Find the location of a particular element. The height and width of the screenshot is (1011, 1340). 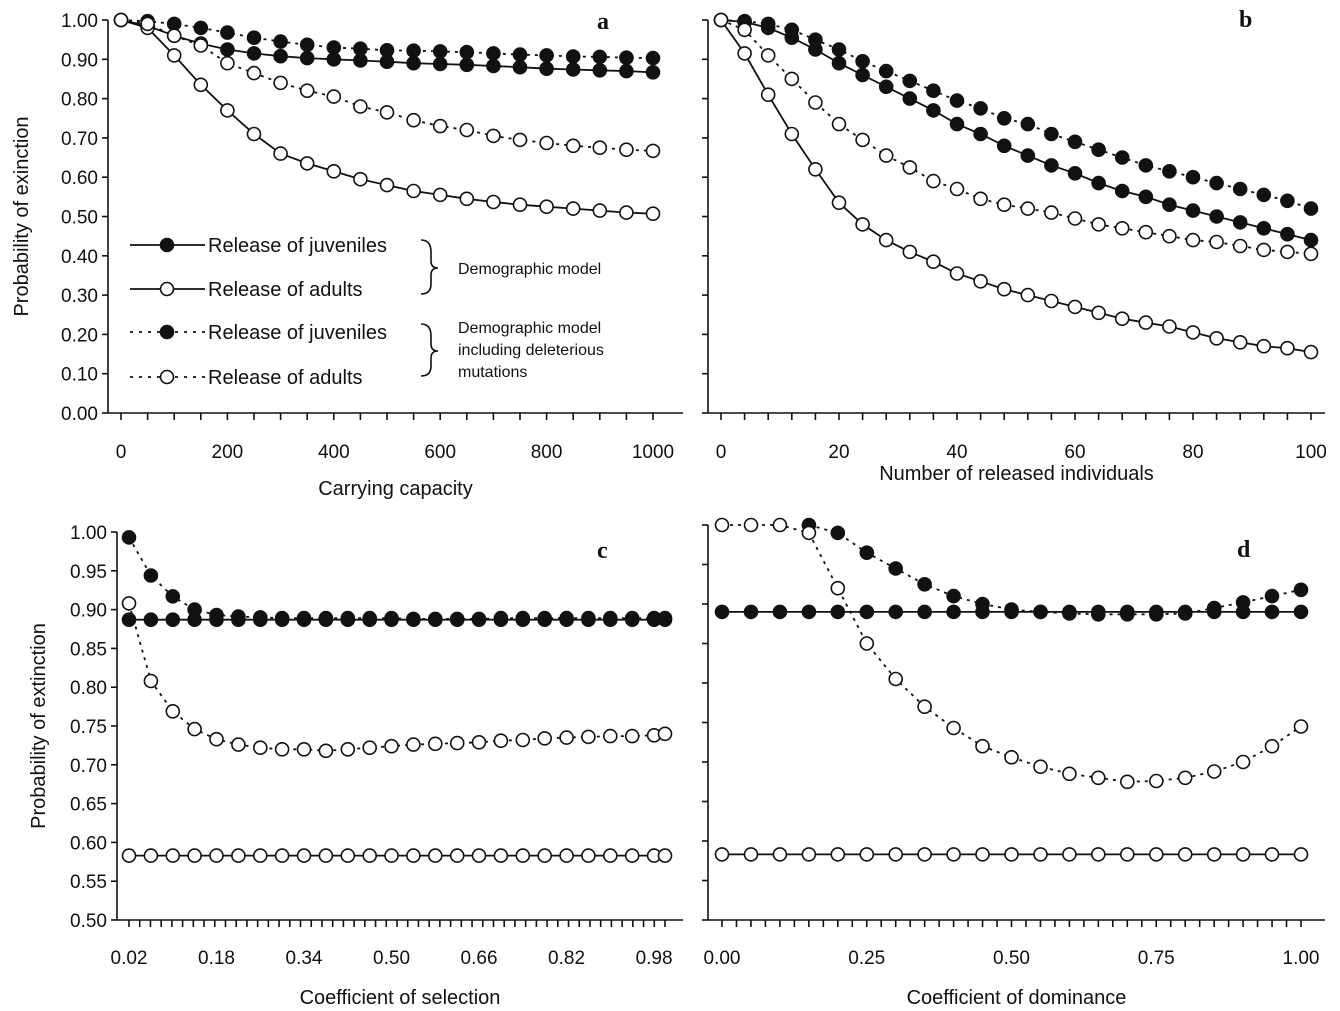

y-tick-label: 0.20 is located at coordinates (79, 335).